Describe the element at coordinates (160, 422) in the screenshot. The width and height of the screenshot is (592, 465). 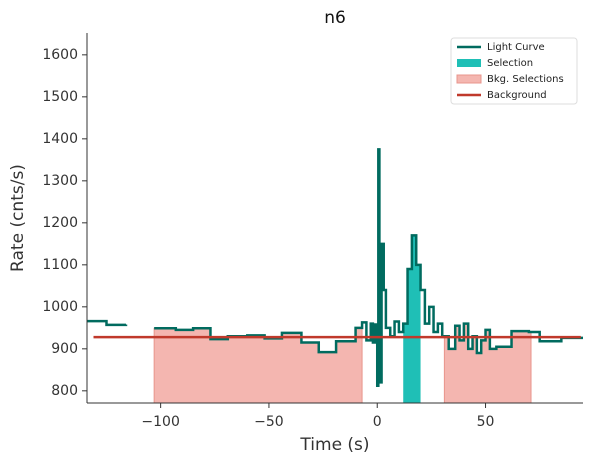
I see `x-tick-label: −100` at that location.